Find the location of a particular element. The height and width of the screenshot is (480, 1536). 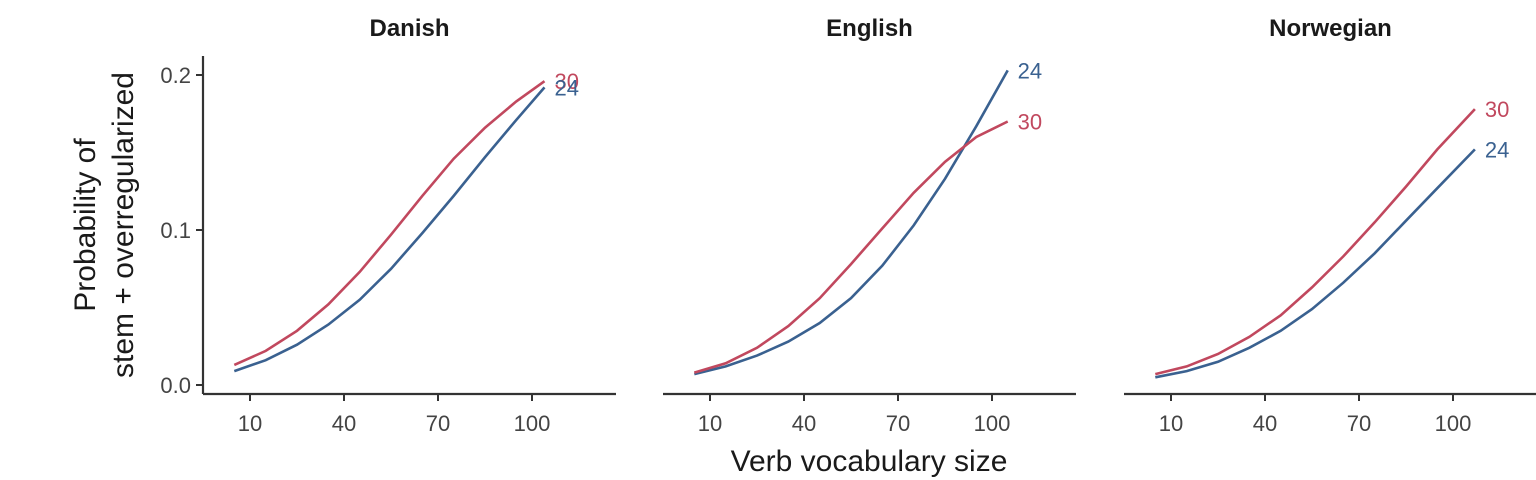

y-tick-label: 0.1 is located at coordinates (175, 230).